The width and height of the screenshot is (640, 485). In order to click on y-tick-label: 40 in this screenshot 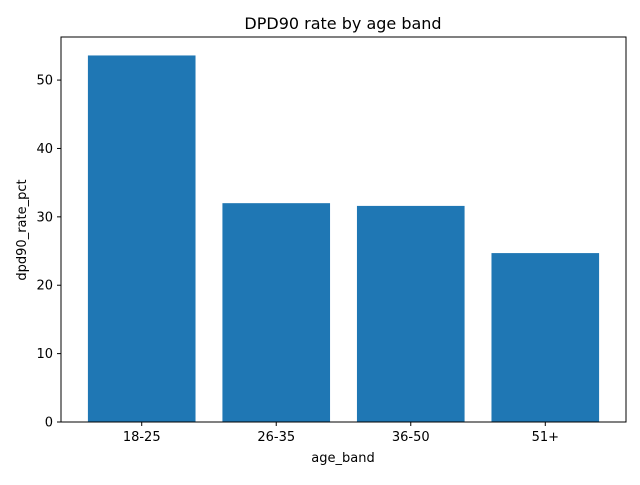, I will do `click(44, 149)`.